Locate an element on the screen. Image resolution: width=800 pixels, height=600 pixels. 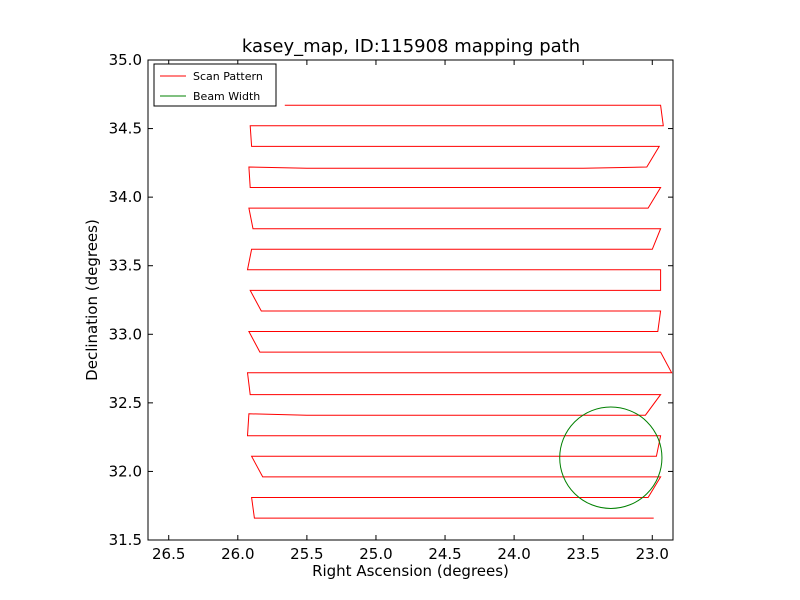
y-tick-label: 32.0 is located at coordinates (125, 471).